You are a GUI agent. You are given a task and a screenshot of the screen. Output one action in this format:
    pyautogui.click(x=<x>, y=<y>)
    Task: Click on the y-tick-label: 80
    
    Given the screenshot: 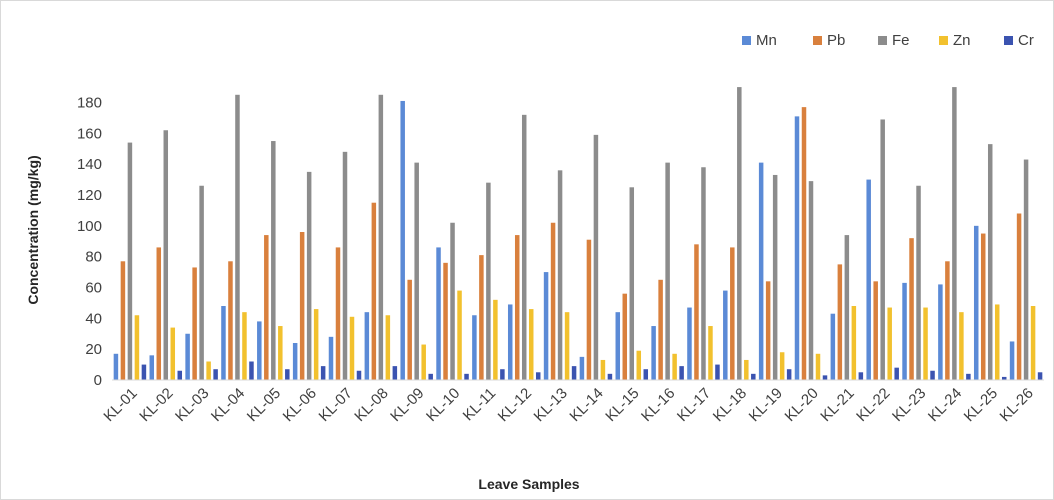 What is the action you would take?
    pyautogui.click(x=93, y=257)
    